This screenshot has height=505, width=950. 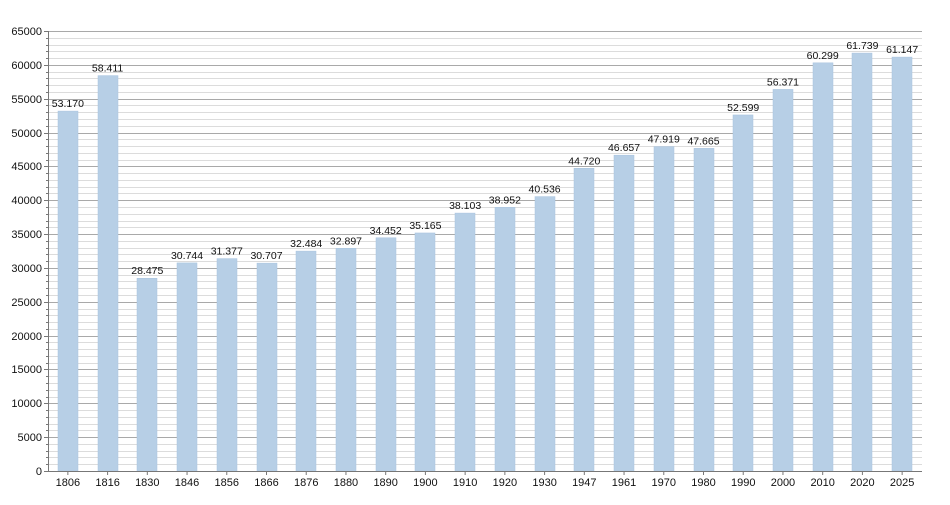 What do you see at coordinates (187, 483) in the screenshot?
I see `x-tick-label: 1846` at bounding box center [187, 483].